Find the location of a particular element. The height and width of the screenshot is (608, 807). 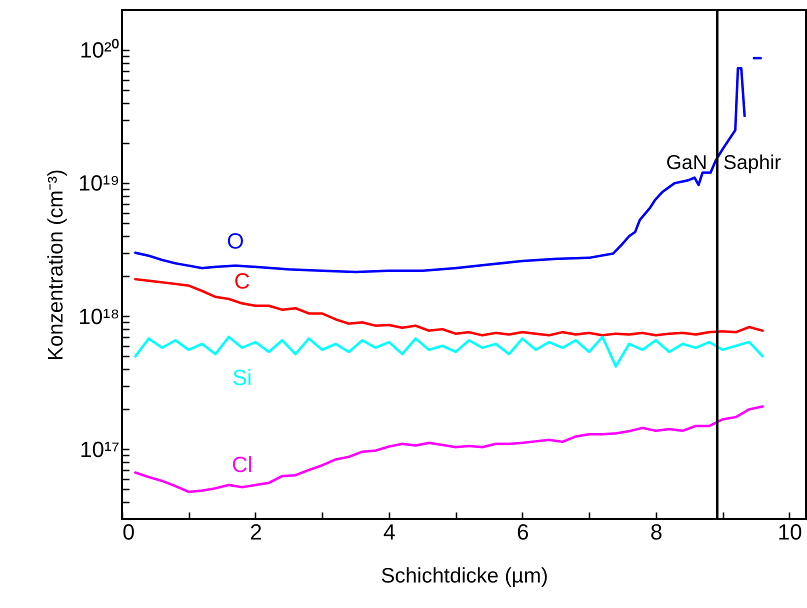

series-label: Cl is located at coordinates (242, 465).